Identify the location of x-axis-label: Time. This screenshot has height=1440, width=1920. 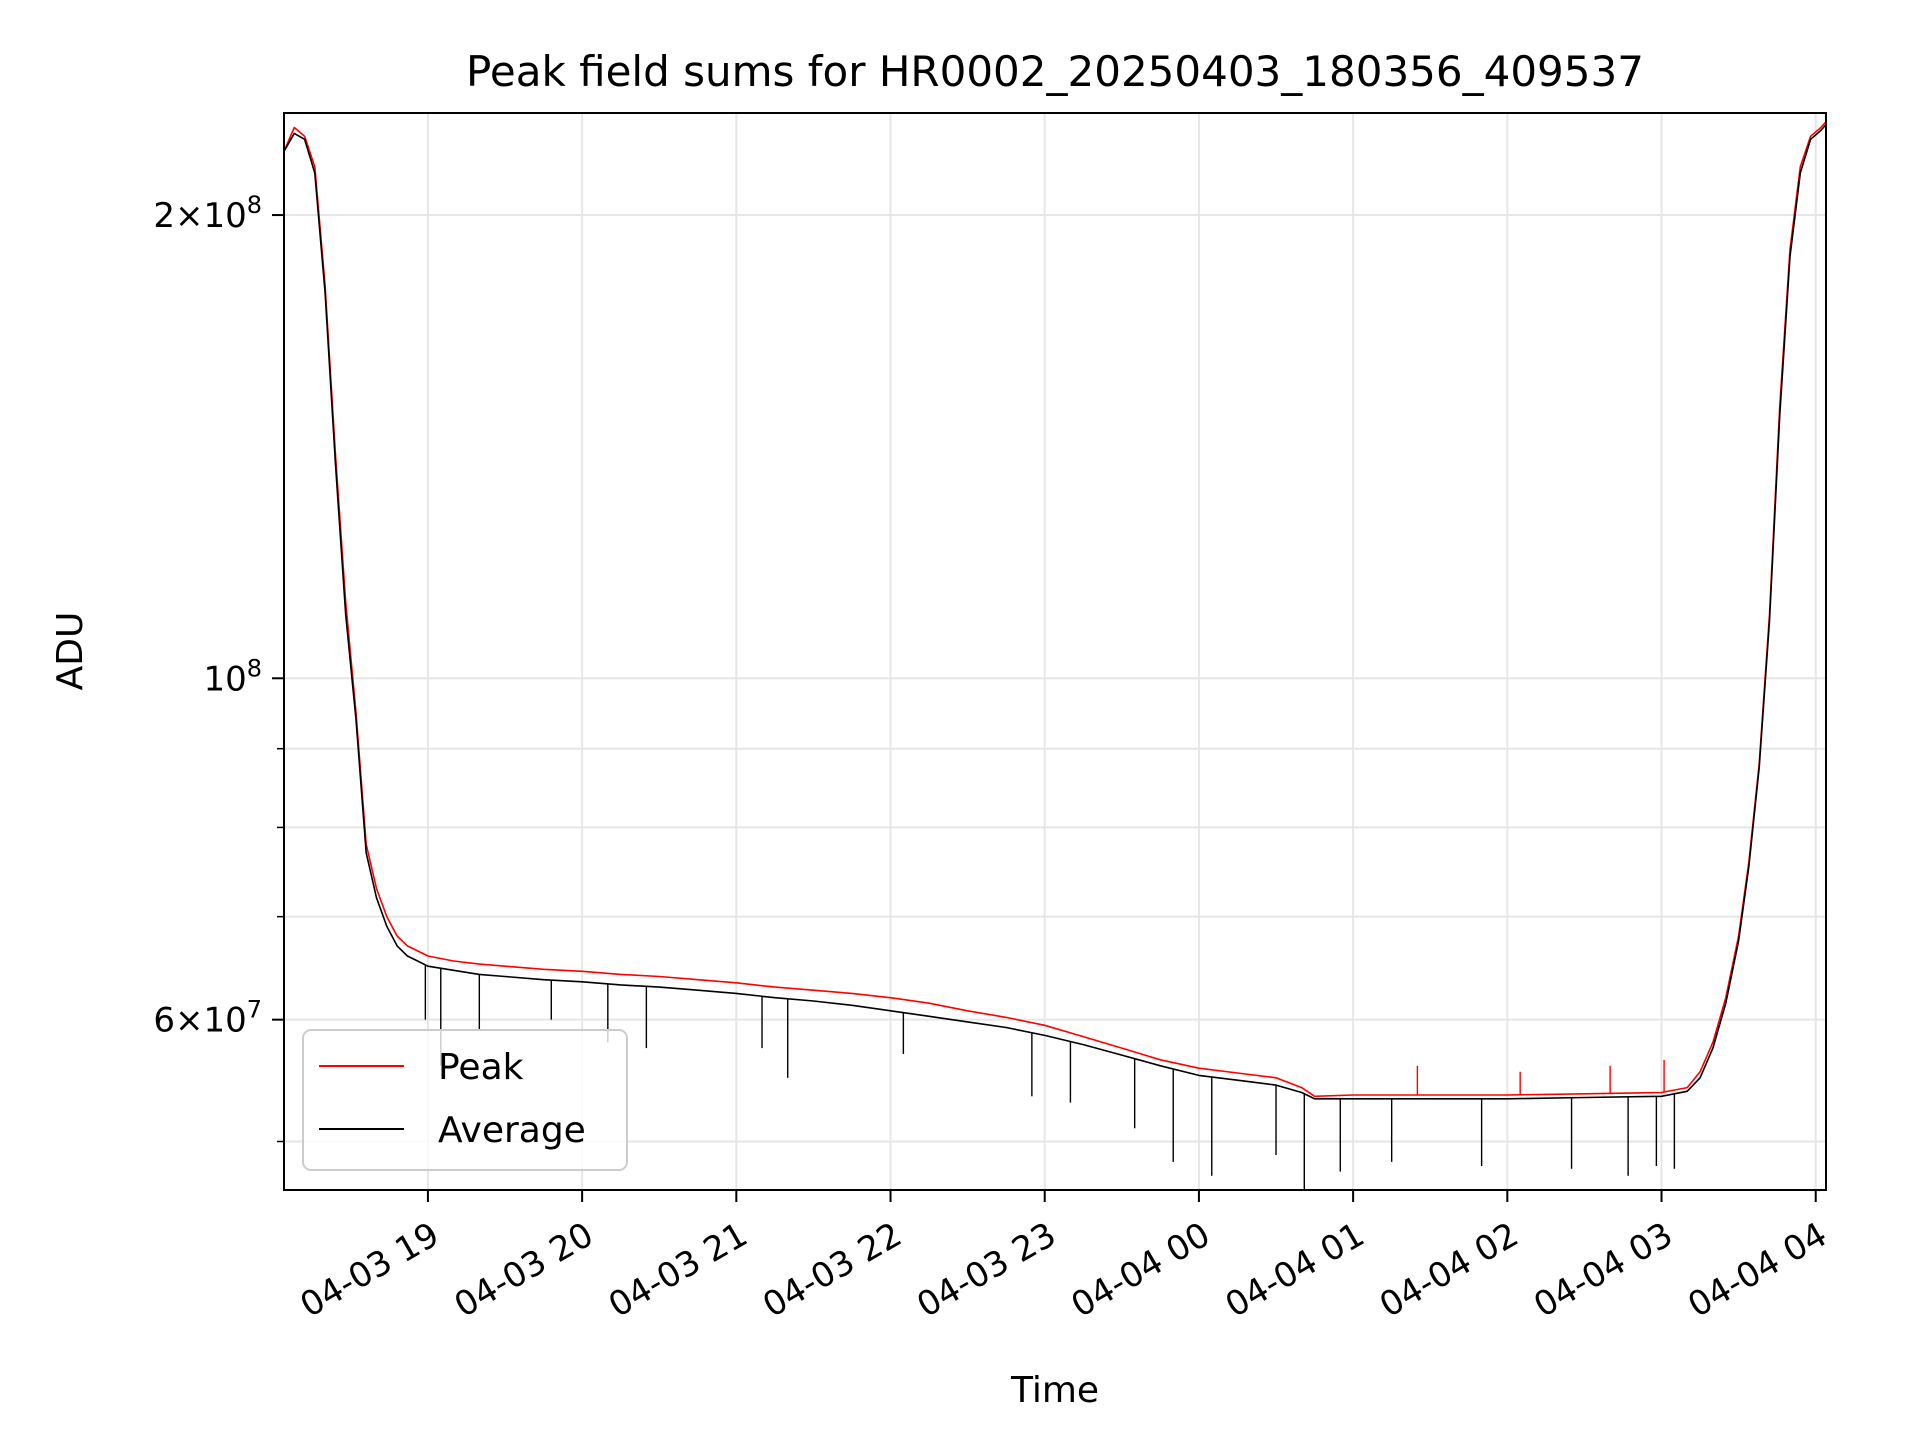
(1054, 1390).